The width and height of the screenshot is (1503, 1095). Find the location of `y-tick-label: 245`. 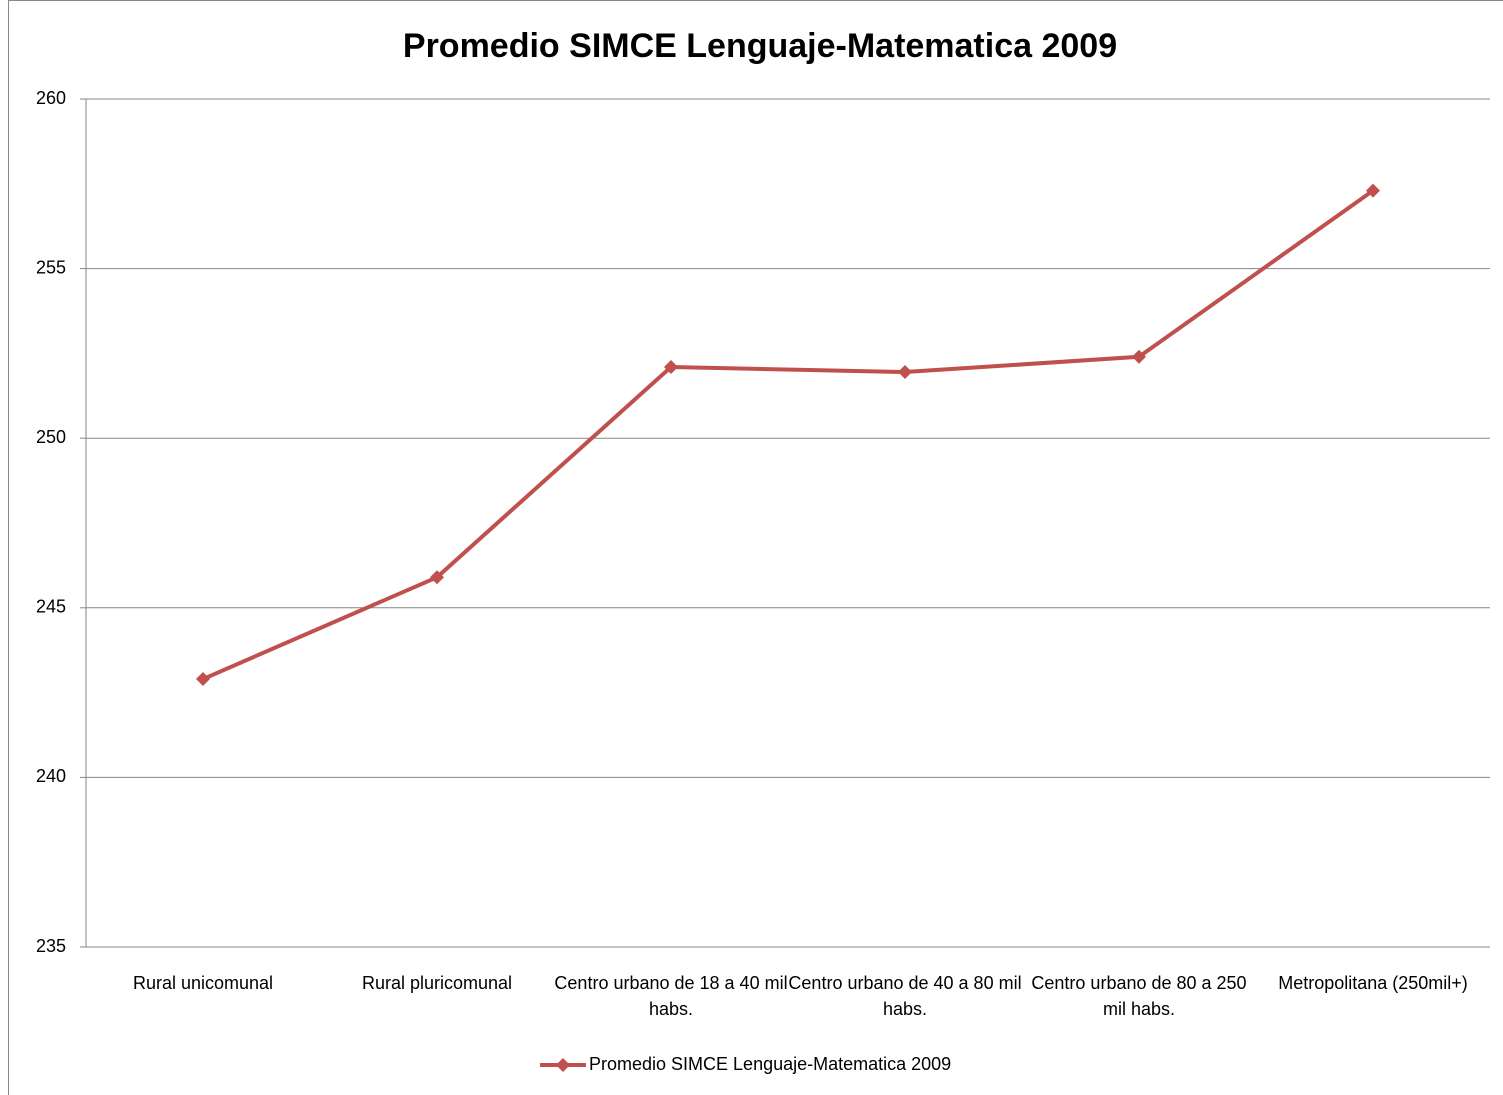

y-tick-label: 245 is located at coordinates (51, 607).